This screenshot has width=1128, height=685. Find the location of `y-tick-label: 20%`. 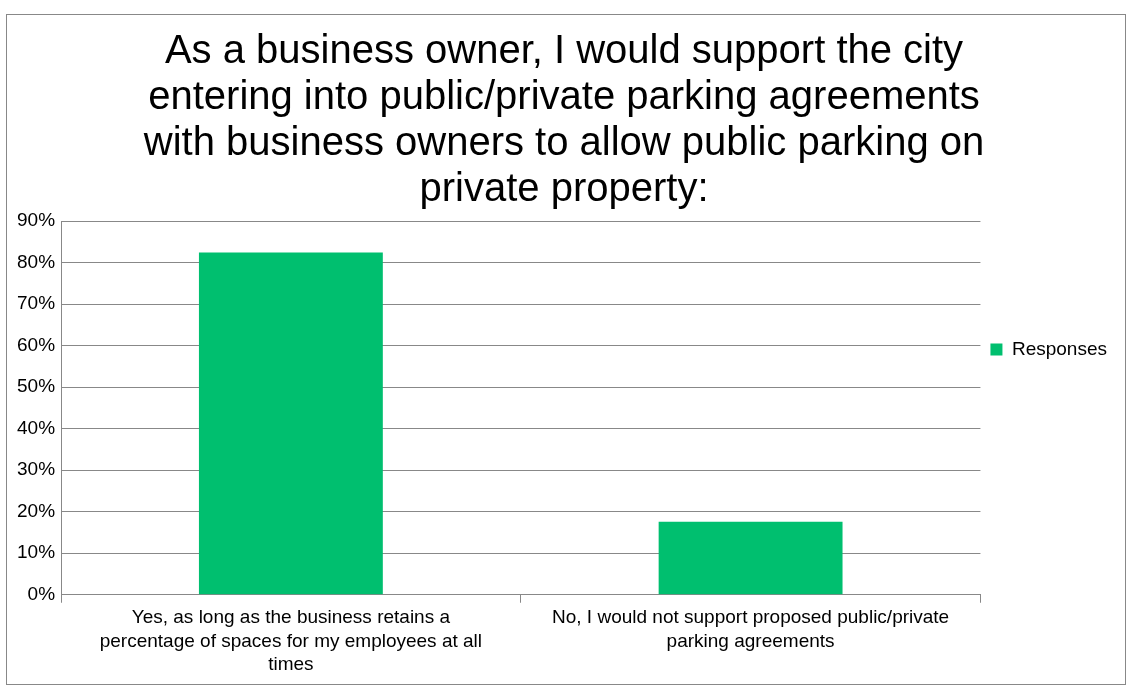

y-tick-label: 20% is located at coordinates (36, 510).